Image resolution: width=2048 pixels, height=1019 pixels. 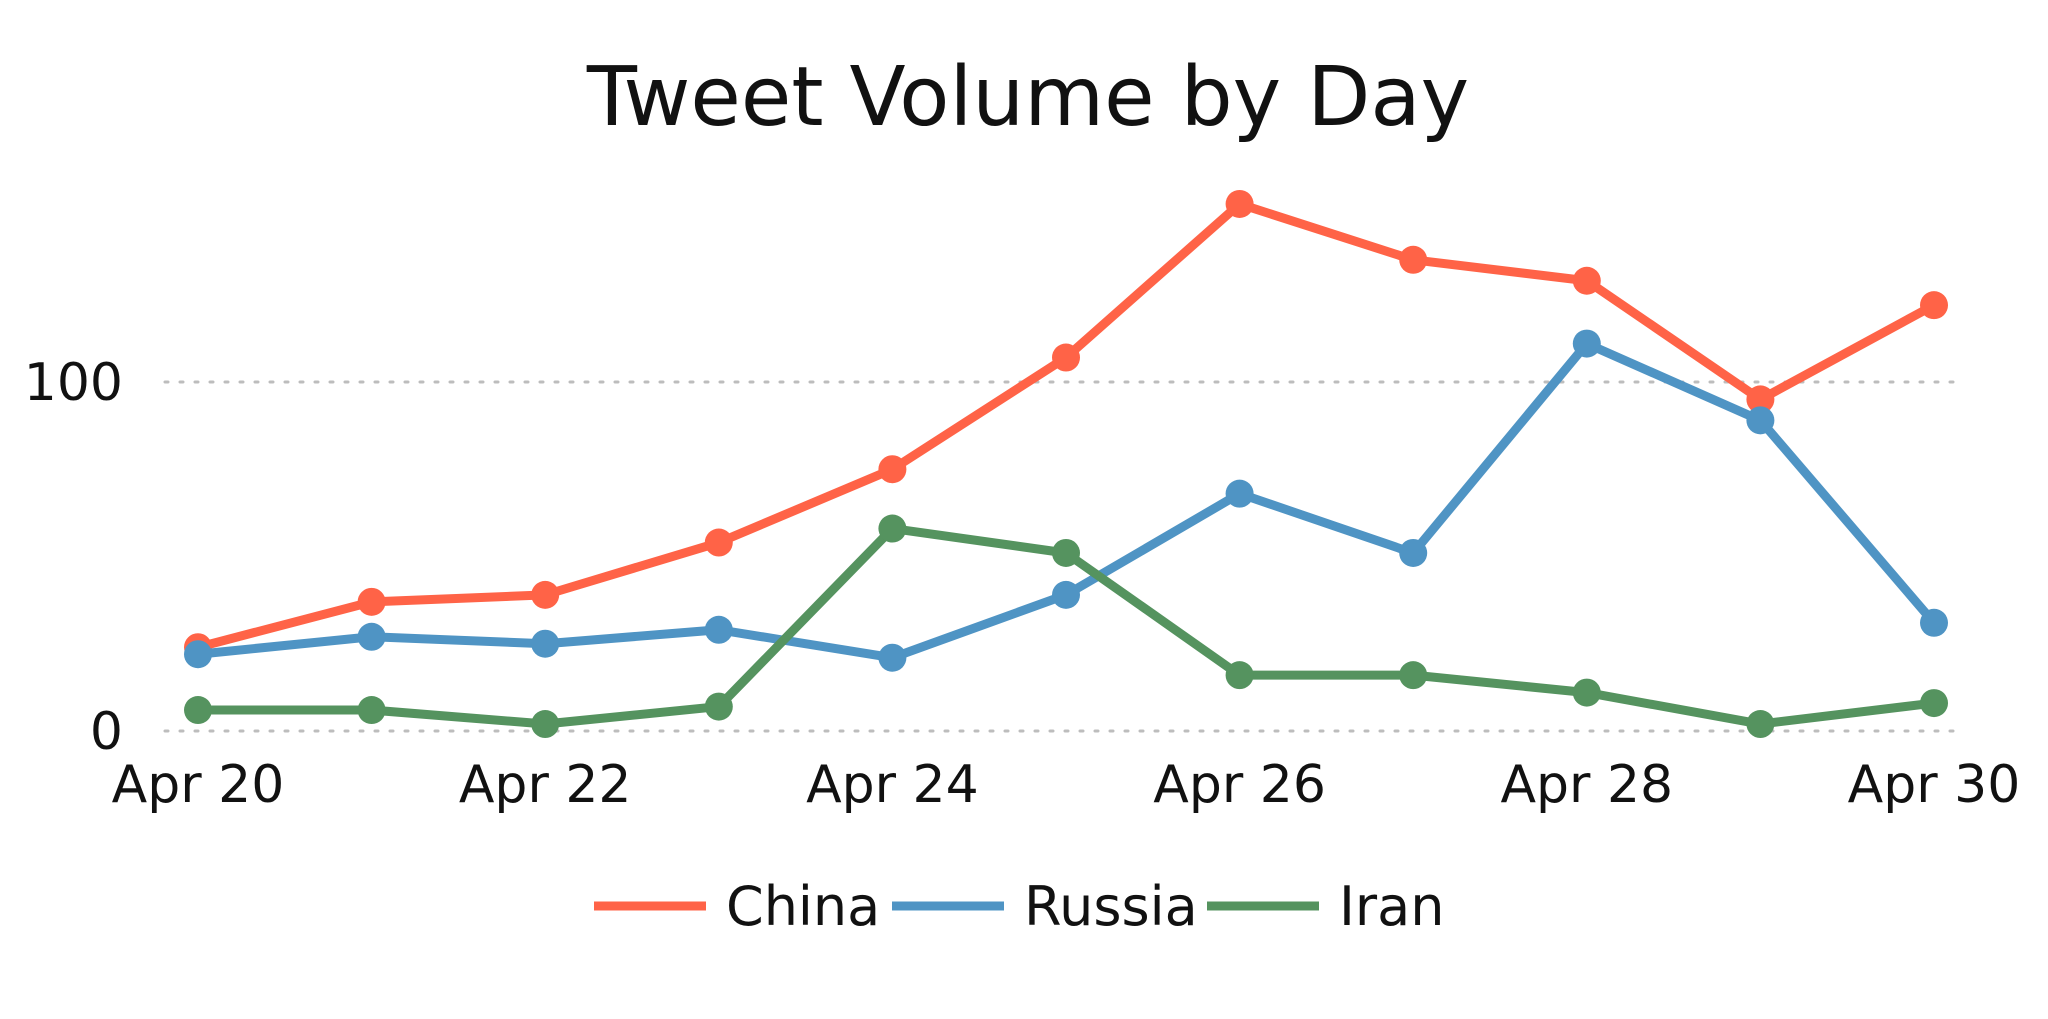 What do you see at coordinates (73, 383) in the screenshot?
I see `y-tick-label: 100` at bounding box center [73, 383].